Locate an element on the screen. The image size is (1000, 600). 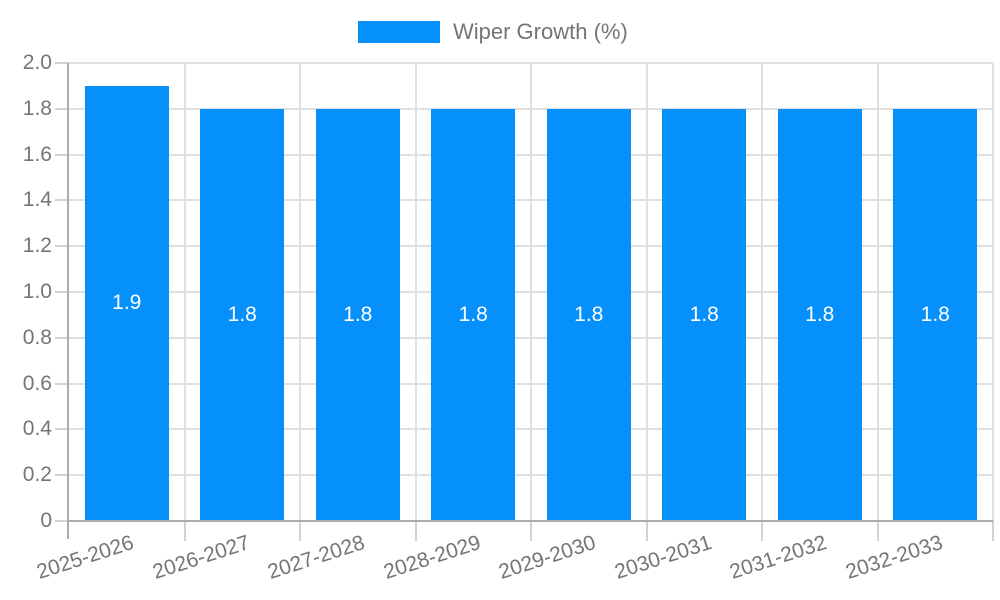
x-axis-tick-label: 2030-2031 is located at coordinates (663, 557).